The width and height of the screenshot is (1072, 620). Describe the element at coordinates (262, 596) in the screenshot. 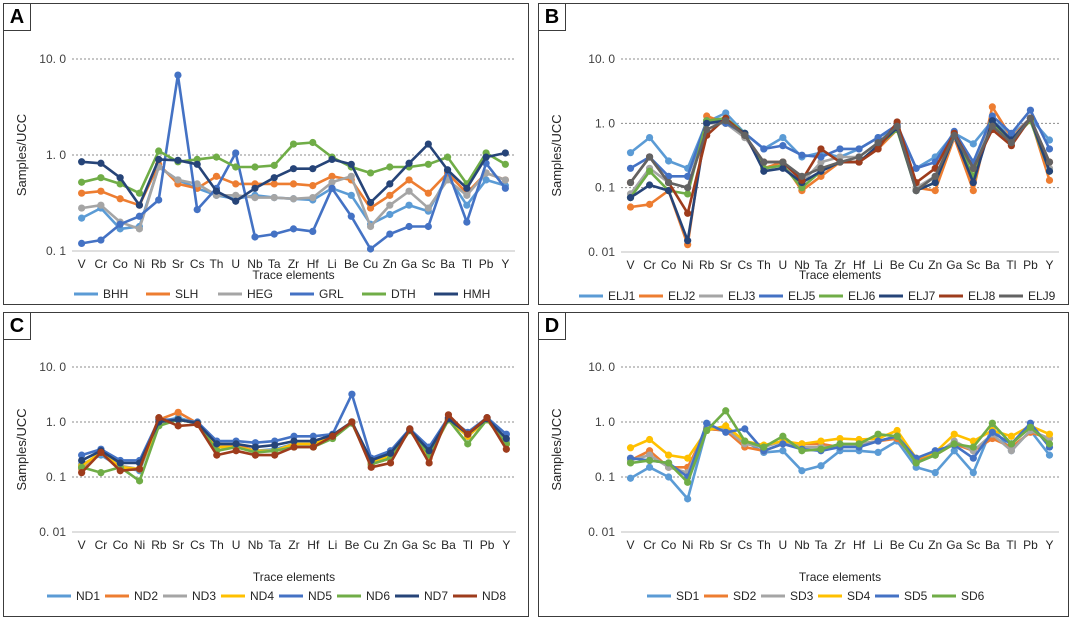

I see `legend-label-nd4: ND4` at that location.